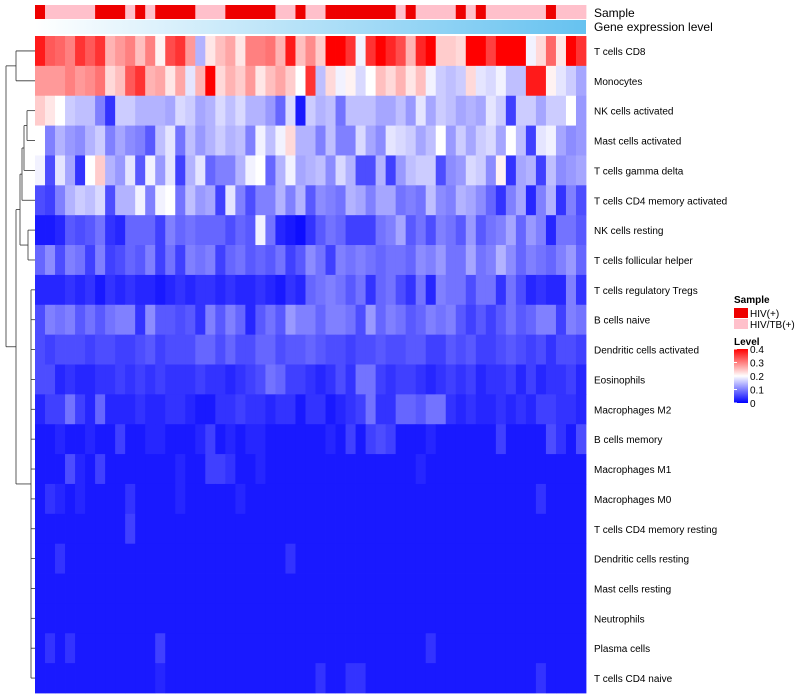 This screenshot has width=800, height=700. What do you see at coordinates (741, 324) in the screenshot?
I see `legend-sample-swatch` at bounding box center [741, 324].